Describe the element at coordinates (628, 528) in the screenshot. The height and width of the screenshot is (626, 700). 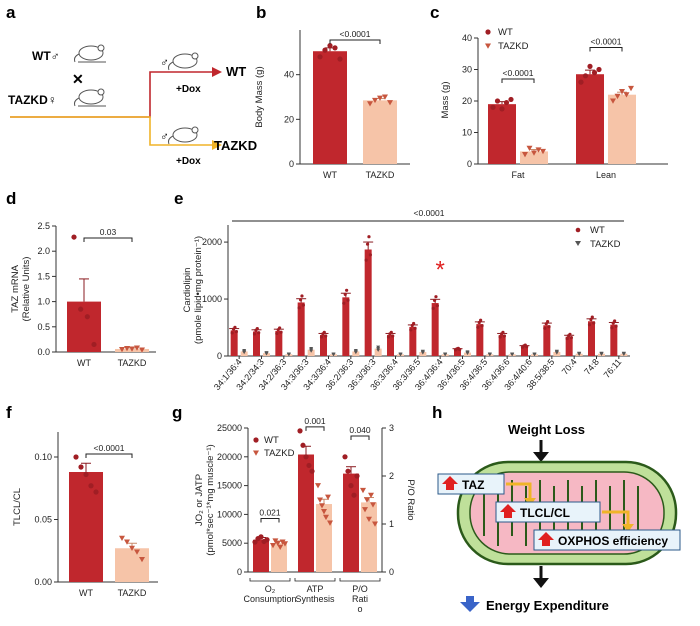
I see `arrowhead-icon` at that location.